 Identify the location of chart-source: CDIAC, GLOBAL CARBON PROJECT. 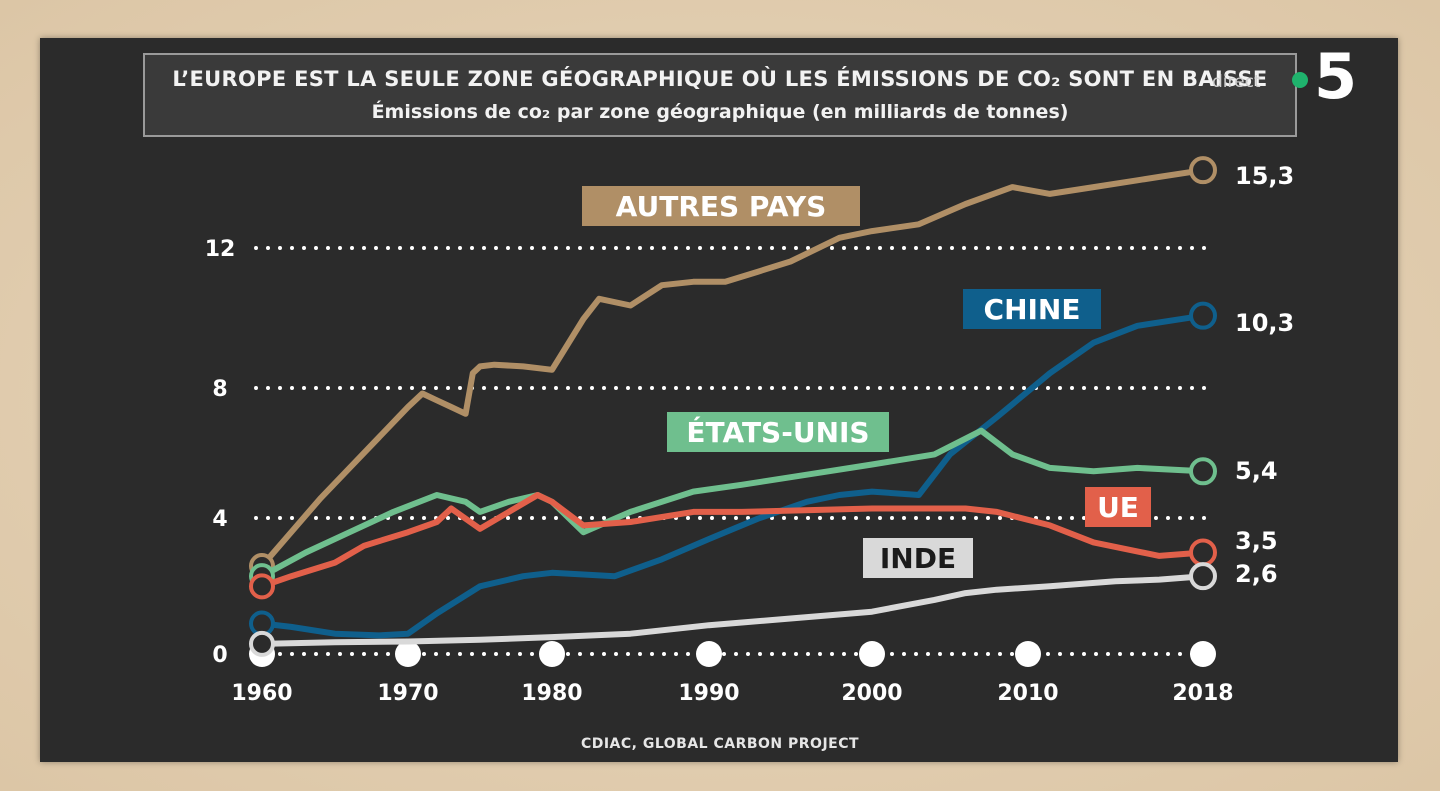
(720, 744).